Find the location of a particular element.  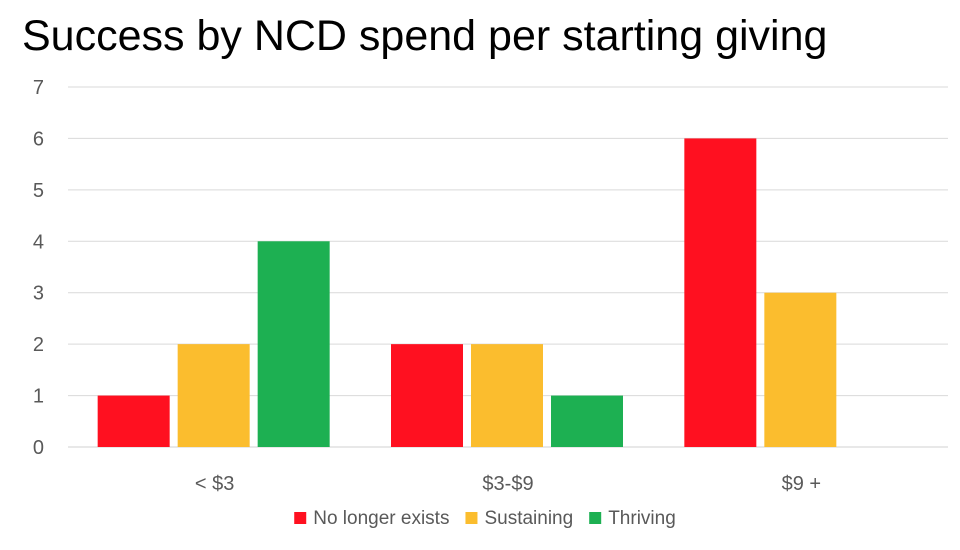

y-tick-label: 5 is located at coordinates (38, 191).